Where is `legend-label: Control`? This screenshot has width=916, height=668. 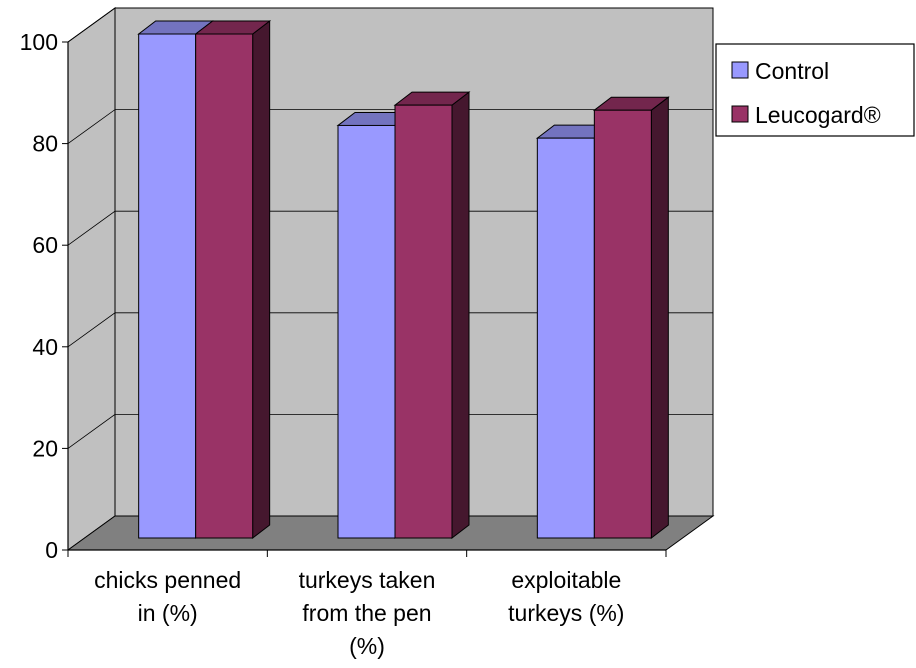
legend-label: Control is located at coordinates (792, 71).